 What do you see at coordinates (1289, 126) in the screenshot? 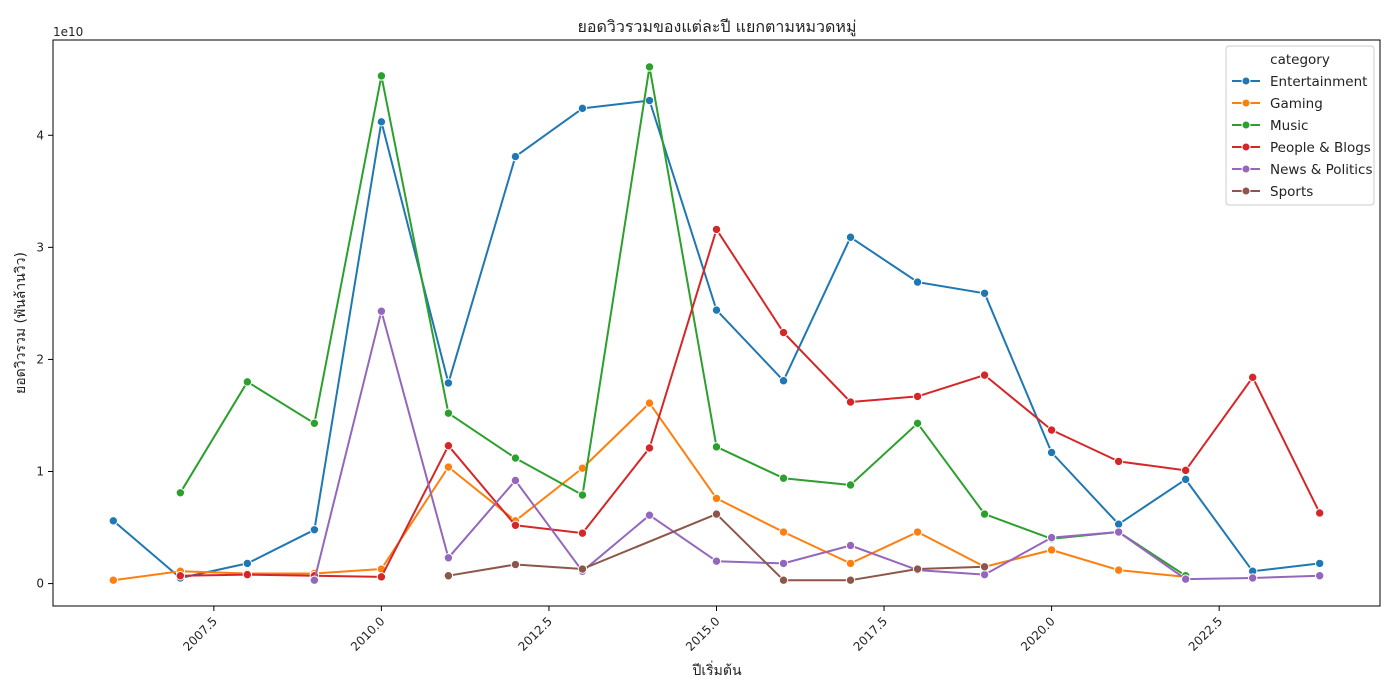
I see `legend-label: Music` at bounding box center [1289, 126].